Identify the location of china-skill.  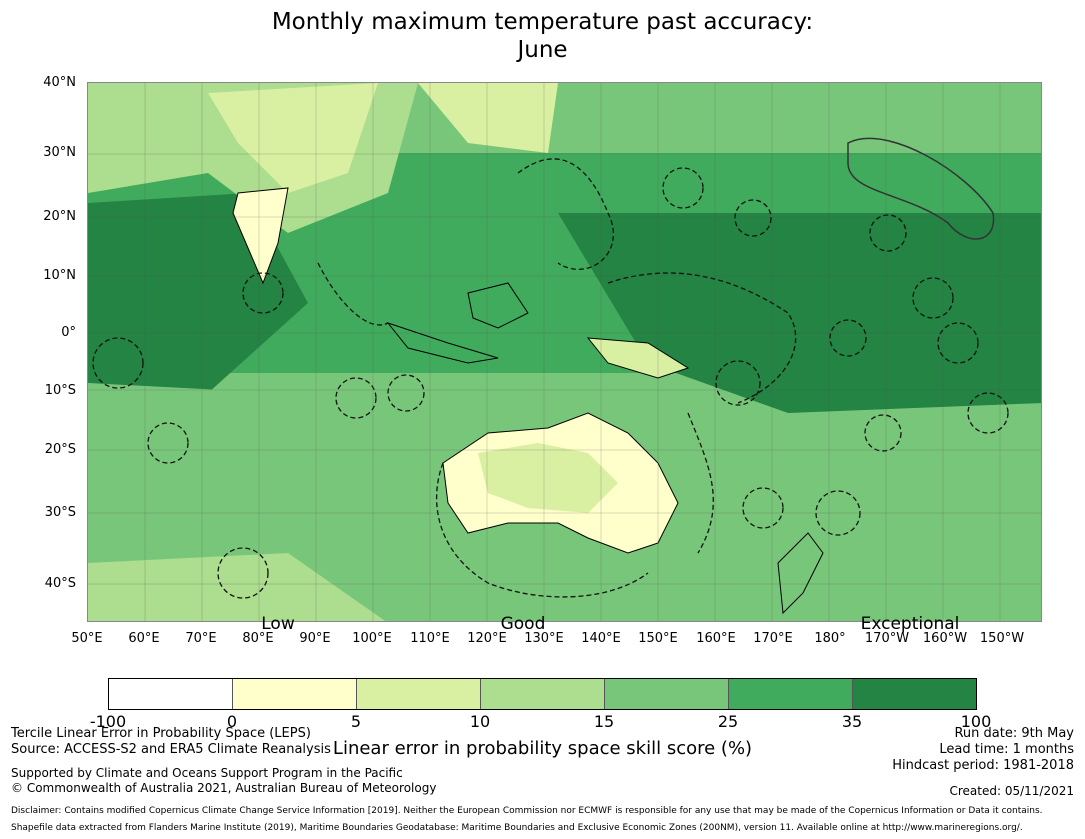
(488, 118).